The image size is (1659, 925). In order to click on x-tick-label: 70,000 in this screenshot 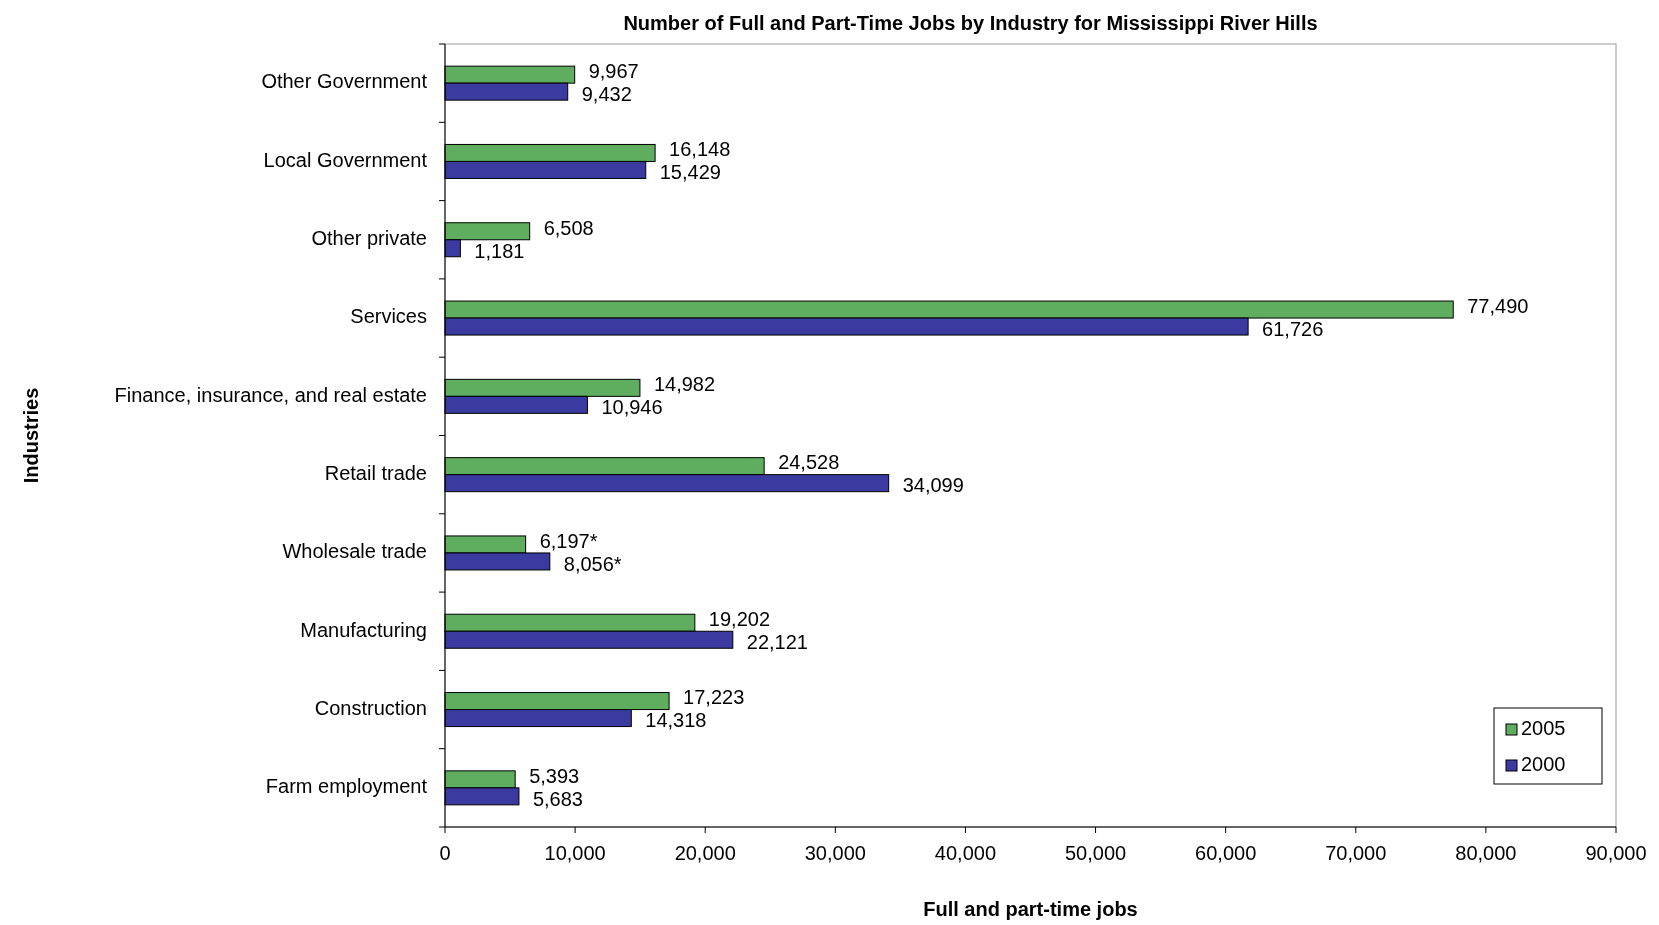, I will do `click(1356, 853)`.